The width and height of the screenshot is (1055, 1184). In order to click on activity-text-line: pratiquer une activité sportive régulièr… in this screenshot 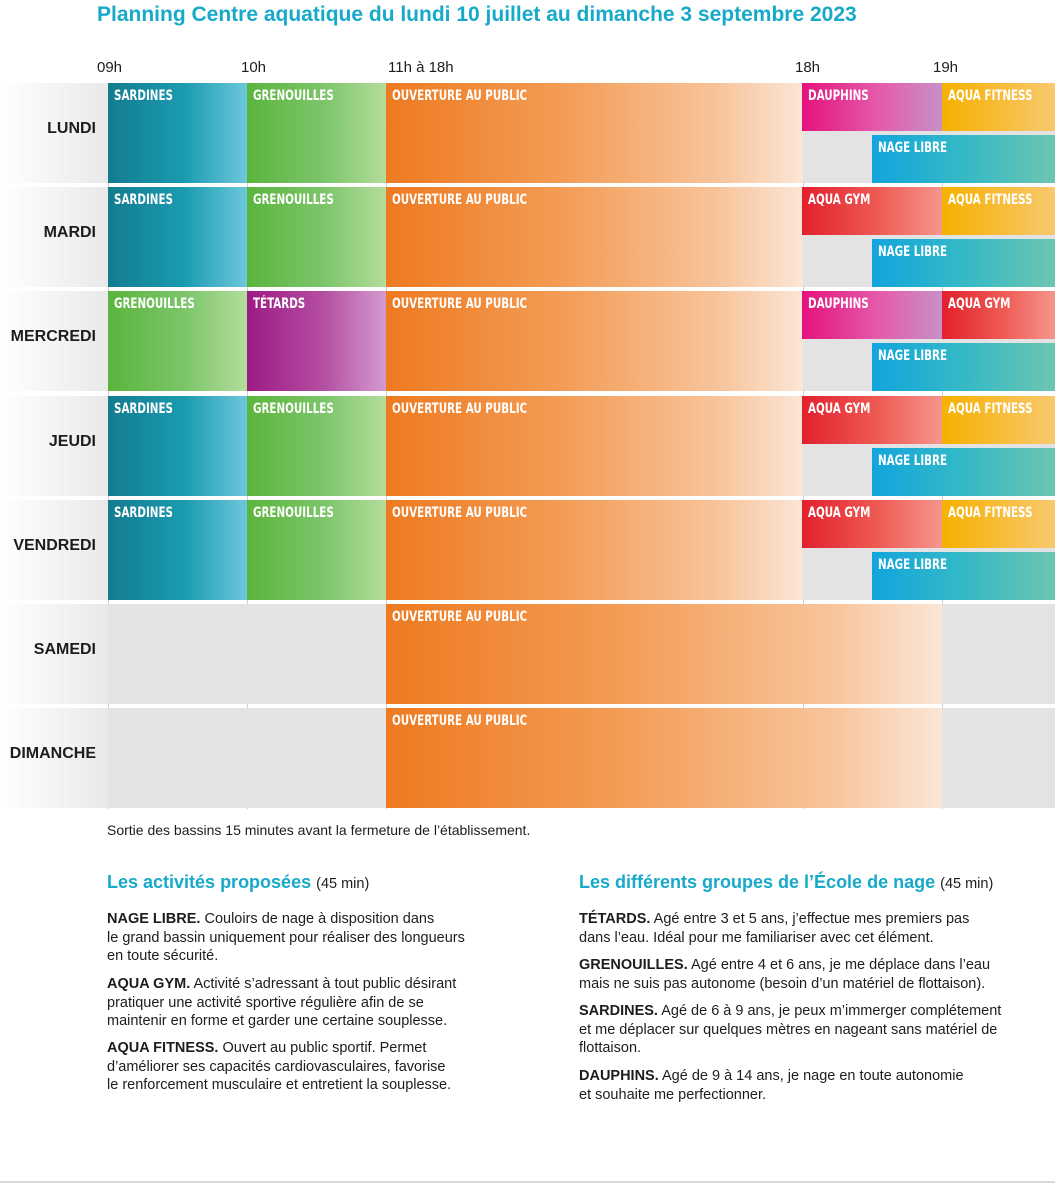, I will do `click(265, 1002)`.